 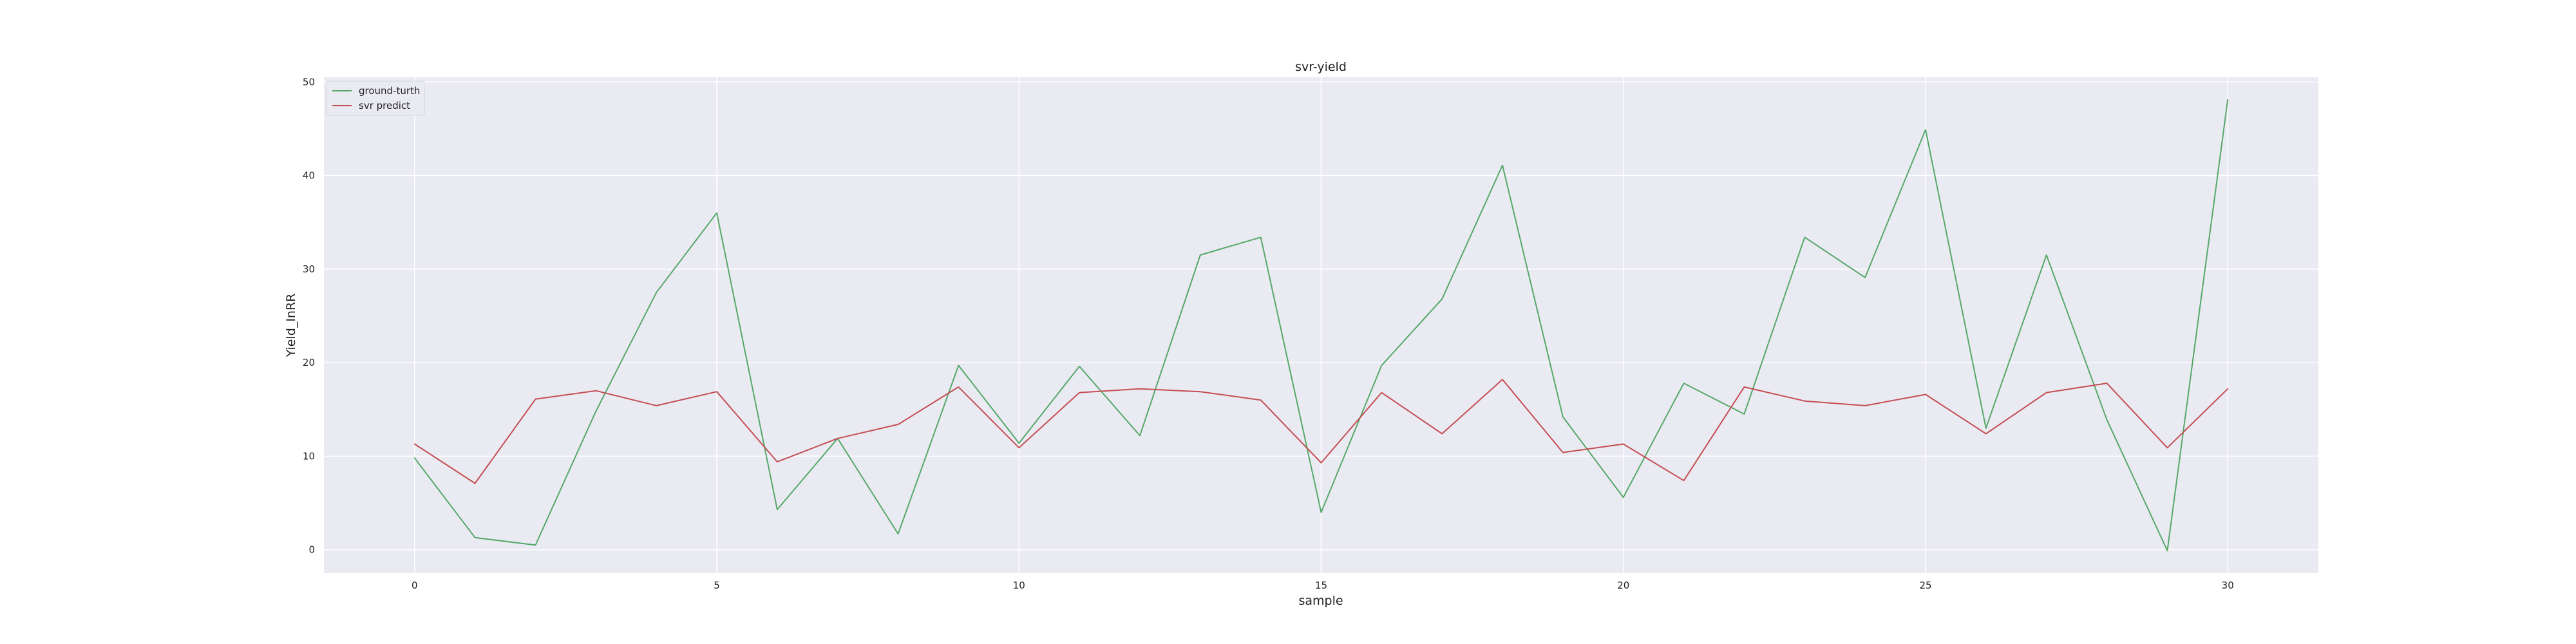 What do you see at coordinates (309, 269) in the screenshot?
I see `y-tick-label: 30` at bounding box center [309, 269].